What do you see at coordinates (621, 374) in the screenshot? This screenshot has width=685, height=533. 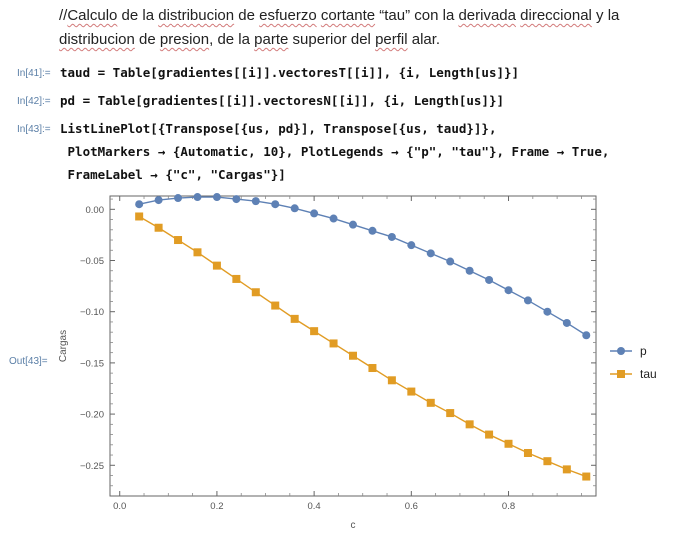 I see `legend-marker-tau` at bounding box center [621, 374].